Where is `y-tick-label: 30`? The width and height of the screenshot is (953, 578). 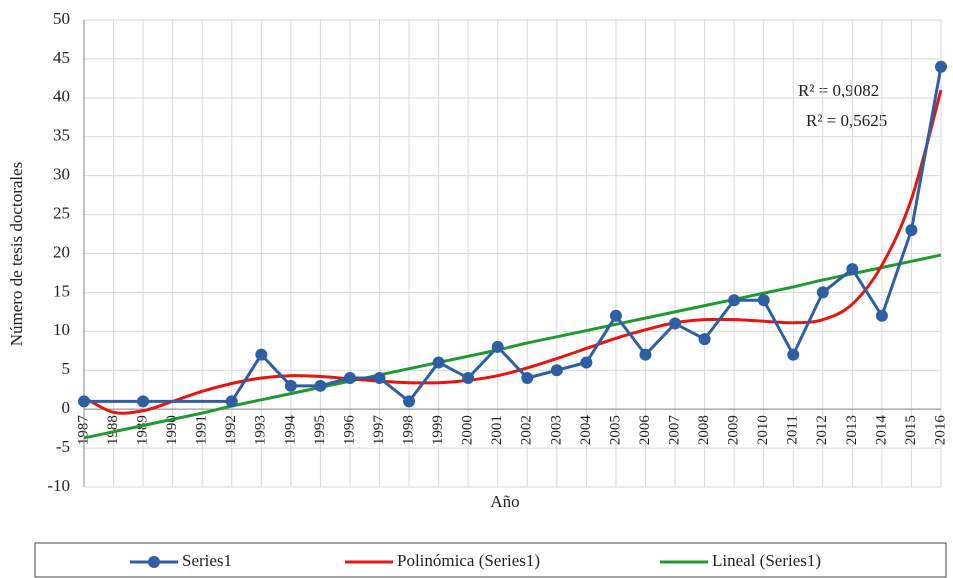 y-tick-label: 30 is located at coordinates (61, 174).